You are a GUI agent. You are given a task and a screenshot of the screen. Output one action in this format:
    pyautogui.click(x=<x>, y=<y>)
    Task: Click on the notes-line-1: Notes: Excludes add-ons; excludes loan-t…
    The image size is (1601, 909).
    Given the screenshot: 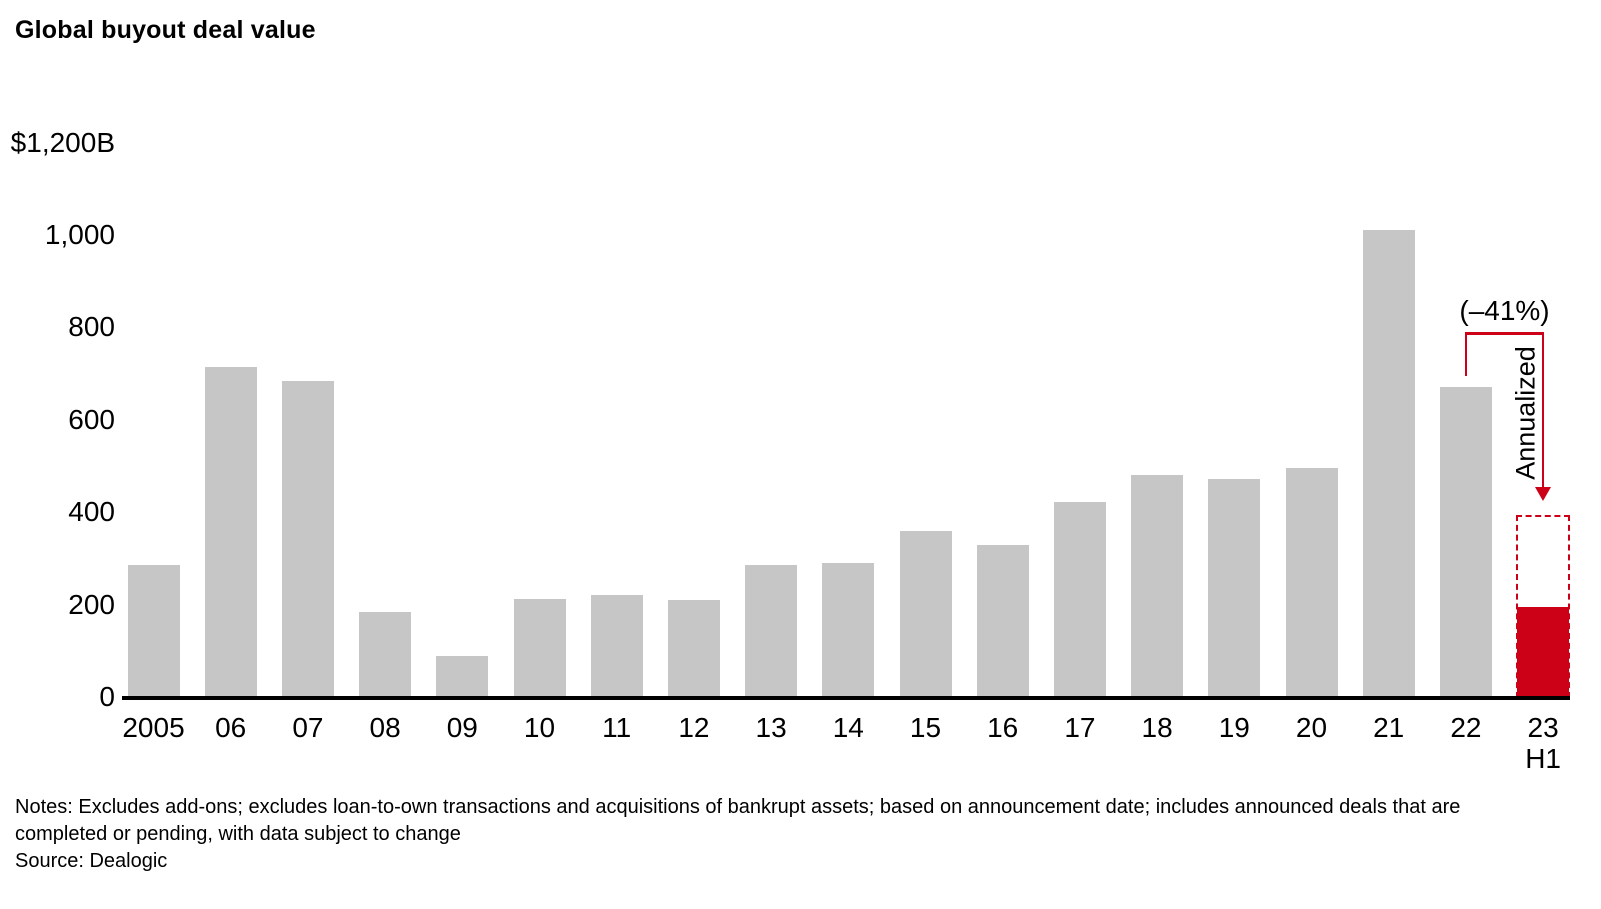 What is the action you would take?
    pyautogui.click(x=738, y=807)
    